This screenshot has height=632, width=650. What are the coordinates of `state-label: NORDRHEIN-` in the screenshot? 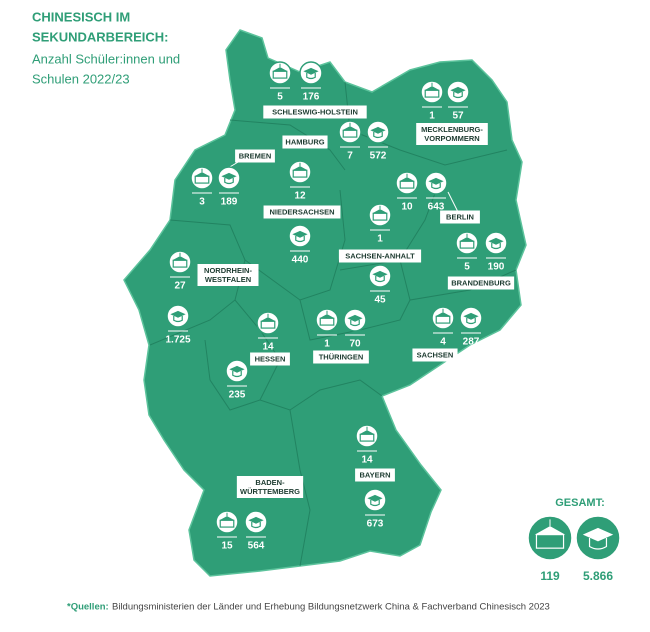 It's located at (228, 270).